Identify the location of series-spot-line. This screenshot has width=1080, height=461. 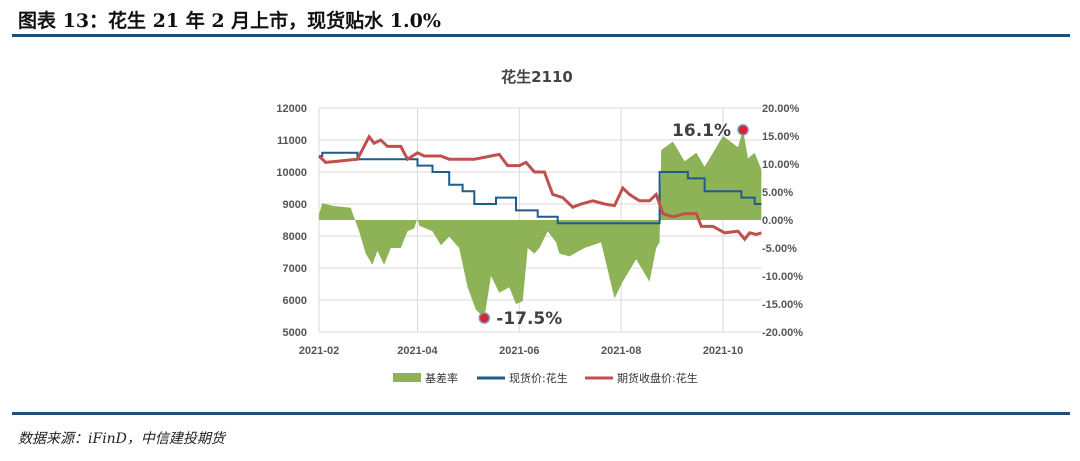
(540, 188).